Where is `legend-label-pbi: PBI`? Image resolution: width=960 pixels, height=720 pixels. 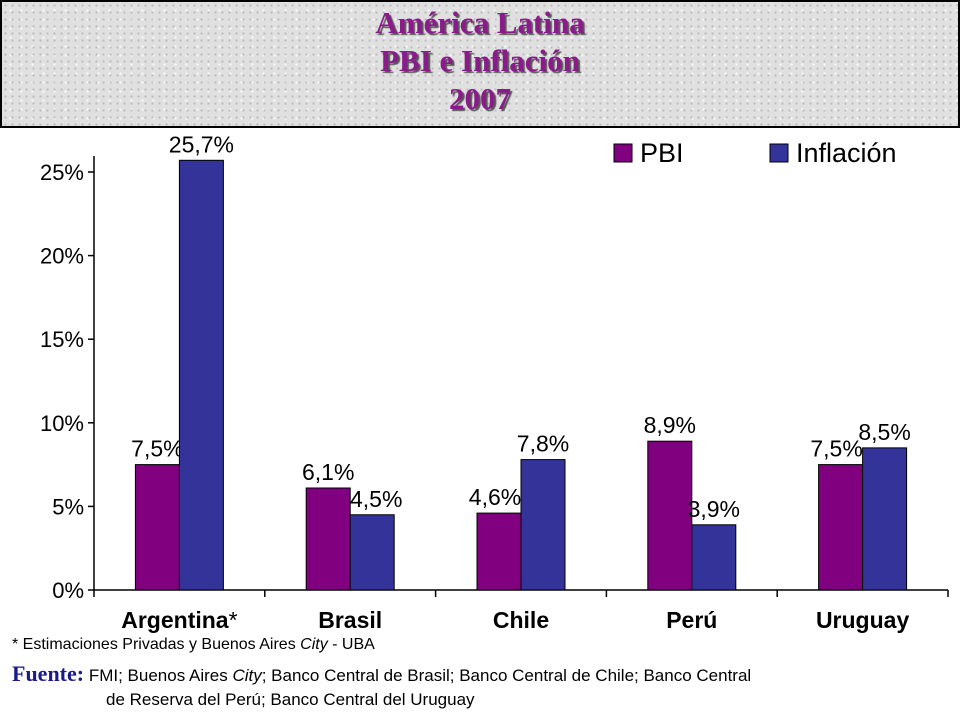
legend-label-pbi: PBI is located at coordinates (662, 153).